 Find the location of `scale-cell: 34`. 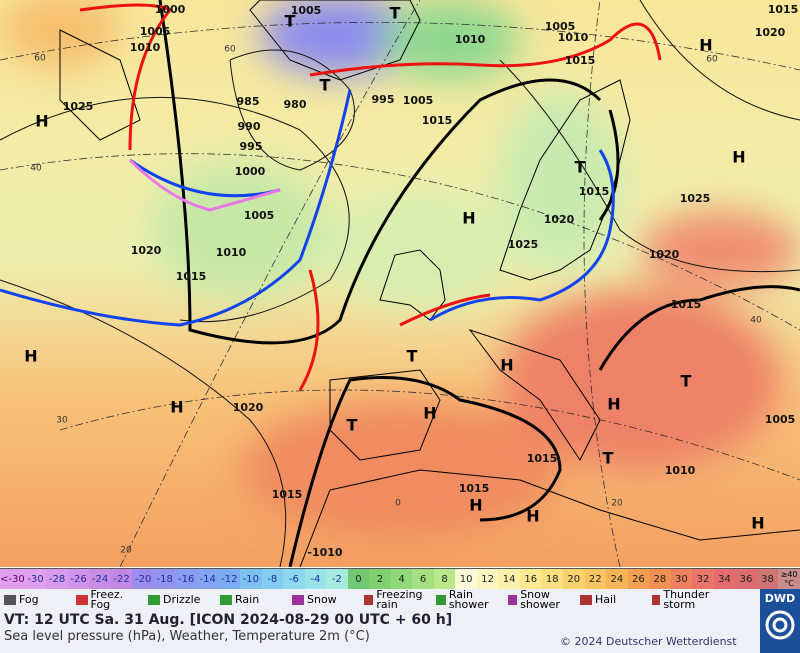

scale-cell: 34 is located at coordinates (724, 579).